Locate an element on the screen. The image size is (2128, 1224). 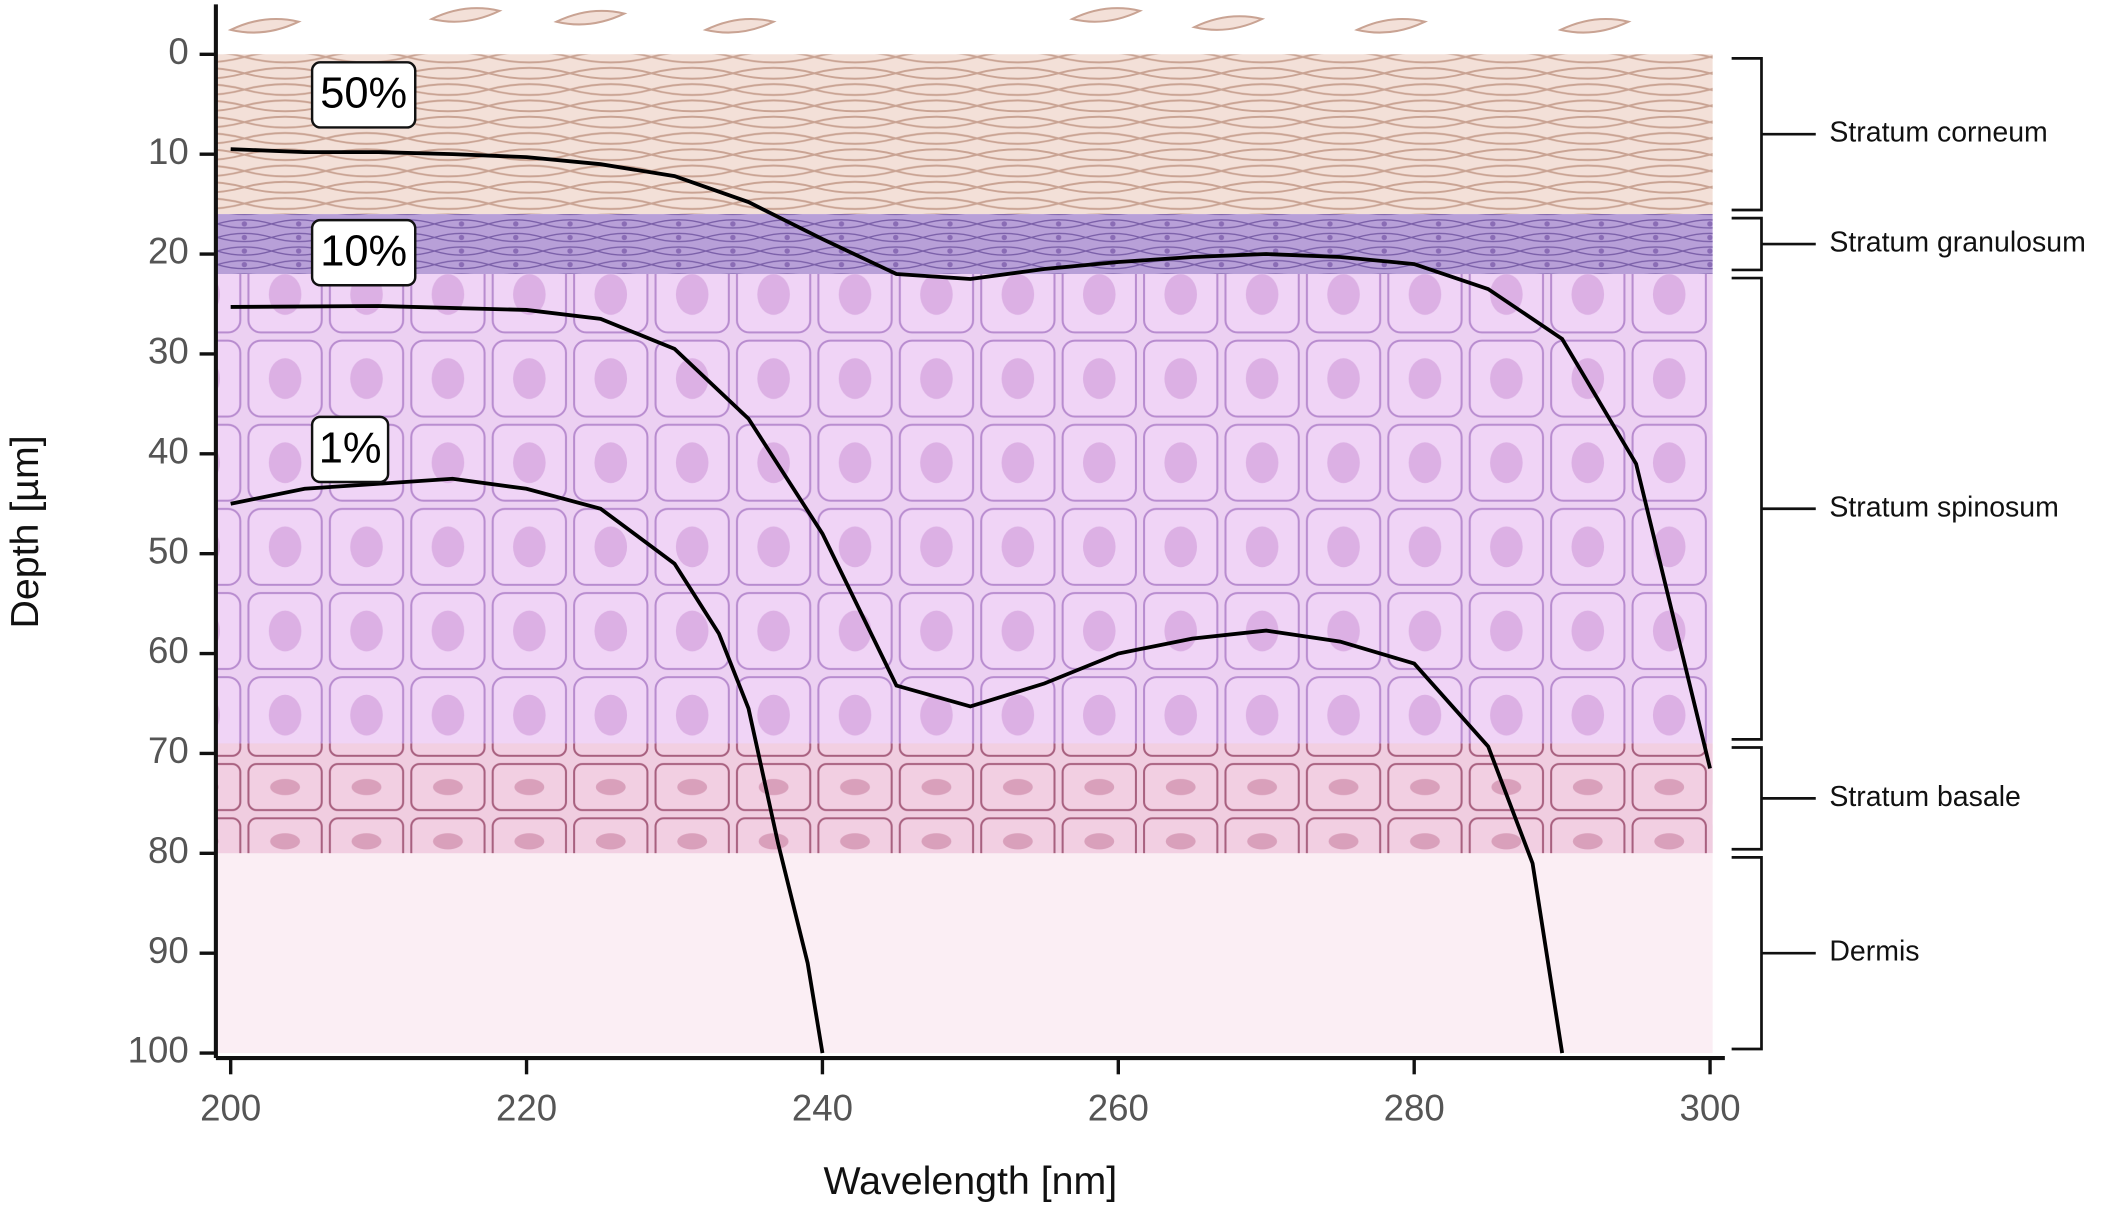
x-tick-label: 200 is located at coordinates (230, 1107).